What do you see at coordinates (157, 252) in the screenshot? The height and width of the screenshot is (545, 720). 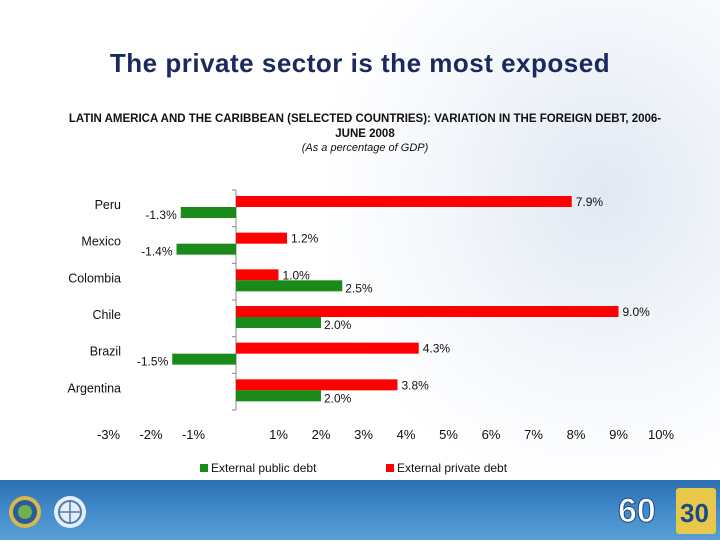 I see `data-label-public: -1.4%` at bounding box center [157, 252].